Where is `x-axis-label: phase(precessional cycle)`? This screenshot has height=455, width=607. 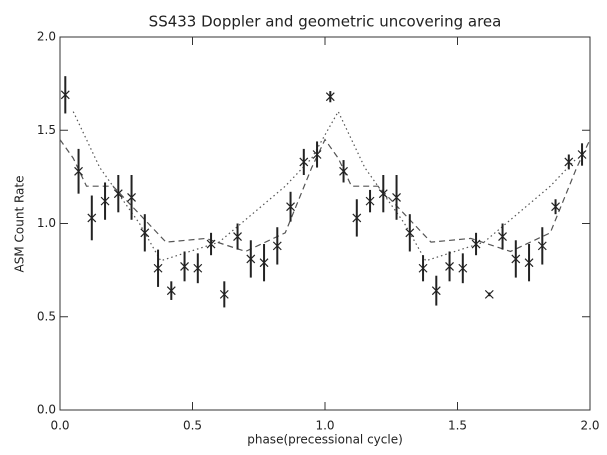 x-axis-label: phase(precessional cycle) is located at coordinates (325, 440).